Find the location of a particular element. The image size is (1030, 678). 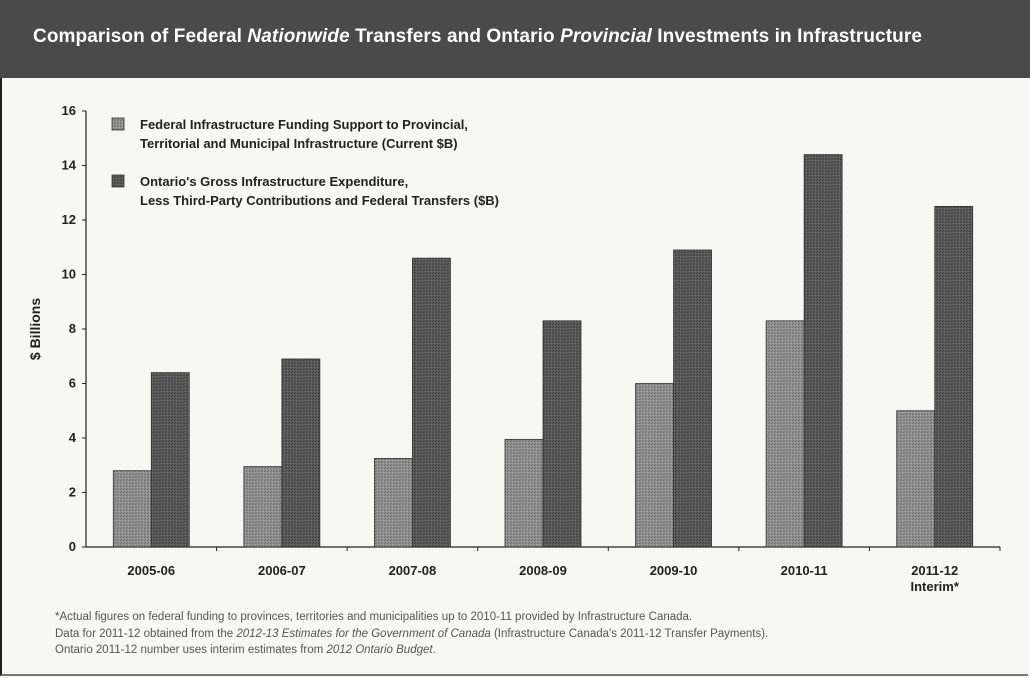

footnote-text: 2012 Ontario Budget is located at coordinates (379, 650).